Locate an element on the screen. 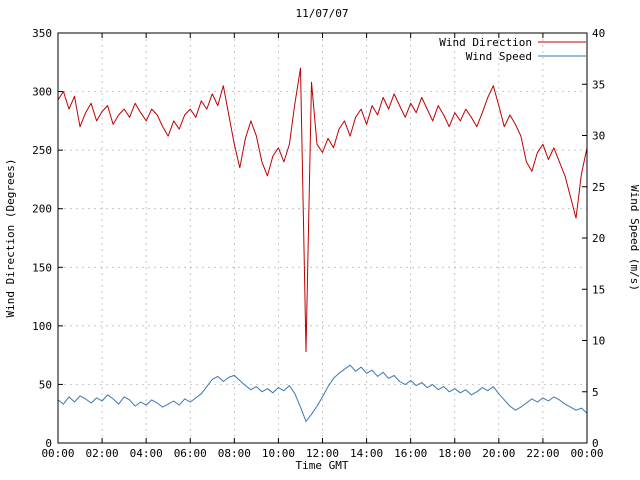  svg-text: 10:00 is located at coordinates (278, 453).